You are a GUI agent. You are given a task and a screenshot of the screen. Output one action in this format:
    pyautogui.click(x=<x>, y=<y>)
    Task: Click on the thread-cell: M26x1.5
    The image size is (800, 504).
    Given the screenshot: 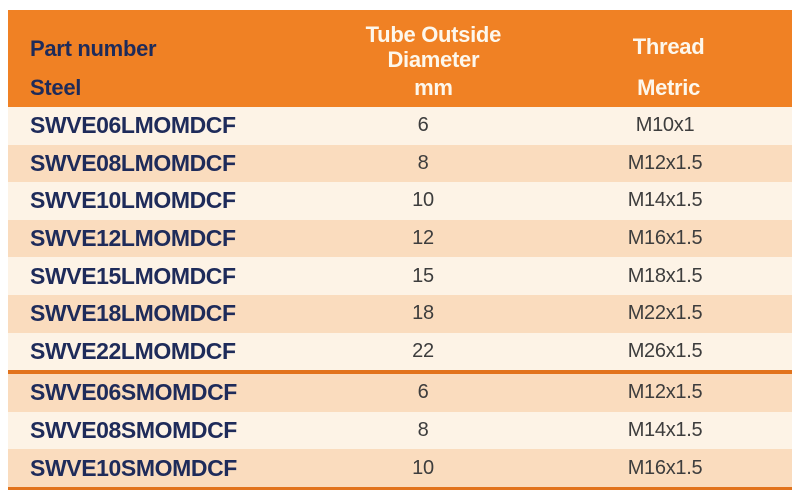 What is the action you would take?
    pyautogui.click(x=665, y=350)
    